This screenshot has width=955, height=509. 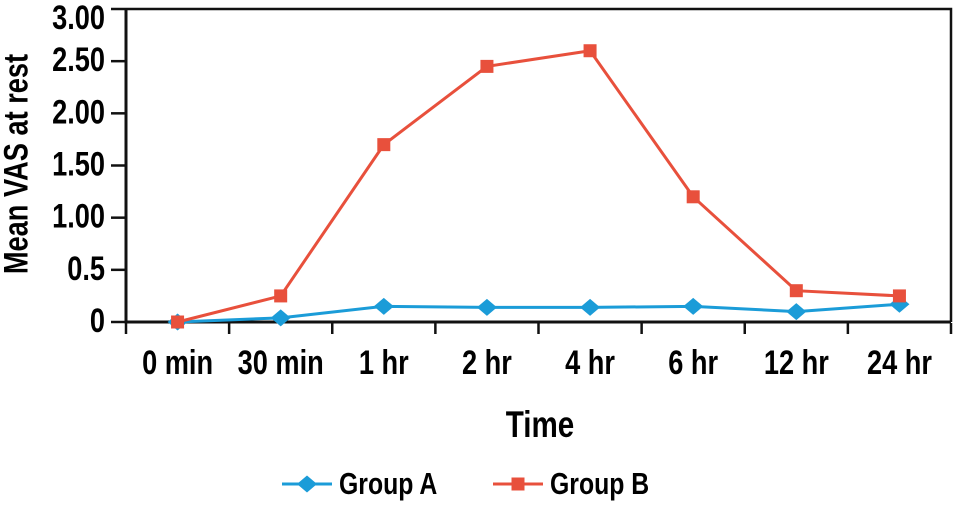 What do you see at coordinates (78, 164) in the screenshot?
I see `y-tick-label: 1.50` at bounding box center [78, 164].